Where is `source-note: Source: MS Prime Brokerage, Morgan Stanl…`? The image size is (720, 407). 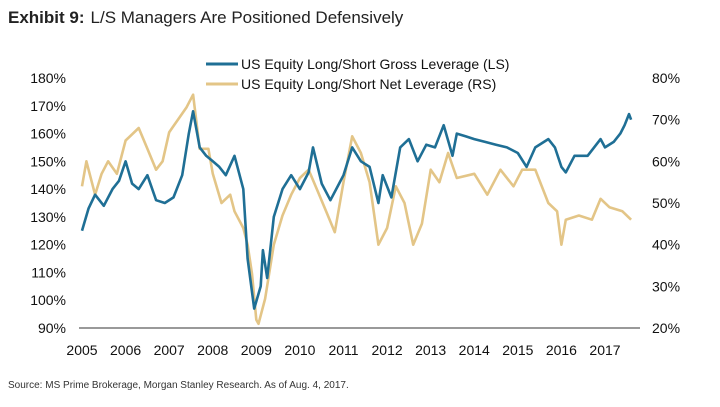
source-note: Source: MS Prime Brokerage, Morgan Stanl… is located at coordinates (178, 385).